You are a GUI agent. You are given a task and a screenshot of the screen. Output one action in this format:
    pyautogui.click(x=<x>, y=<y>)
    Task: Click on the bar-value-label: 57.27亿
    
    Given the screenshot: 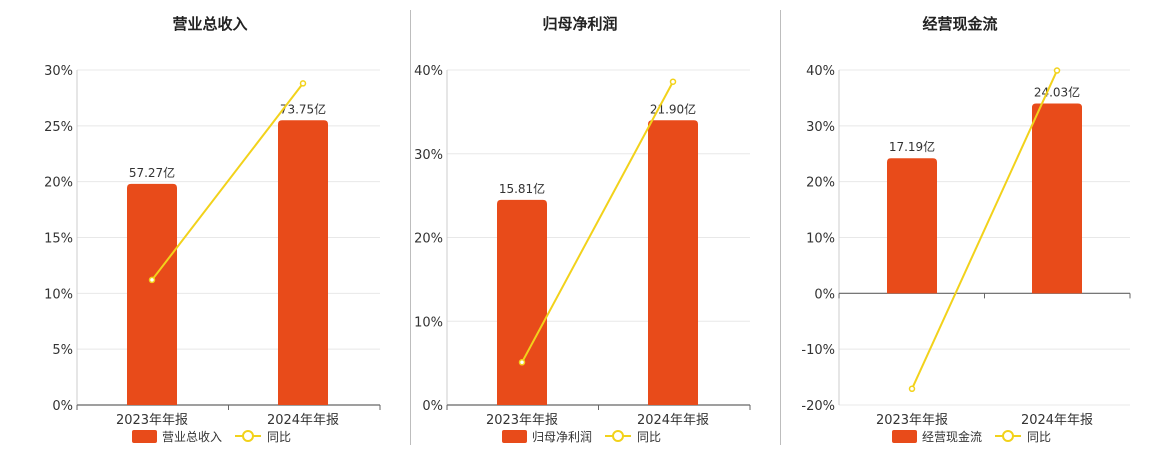 What is the action you would take?
    pyautogui.click(x=152, y=172)
    